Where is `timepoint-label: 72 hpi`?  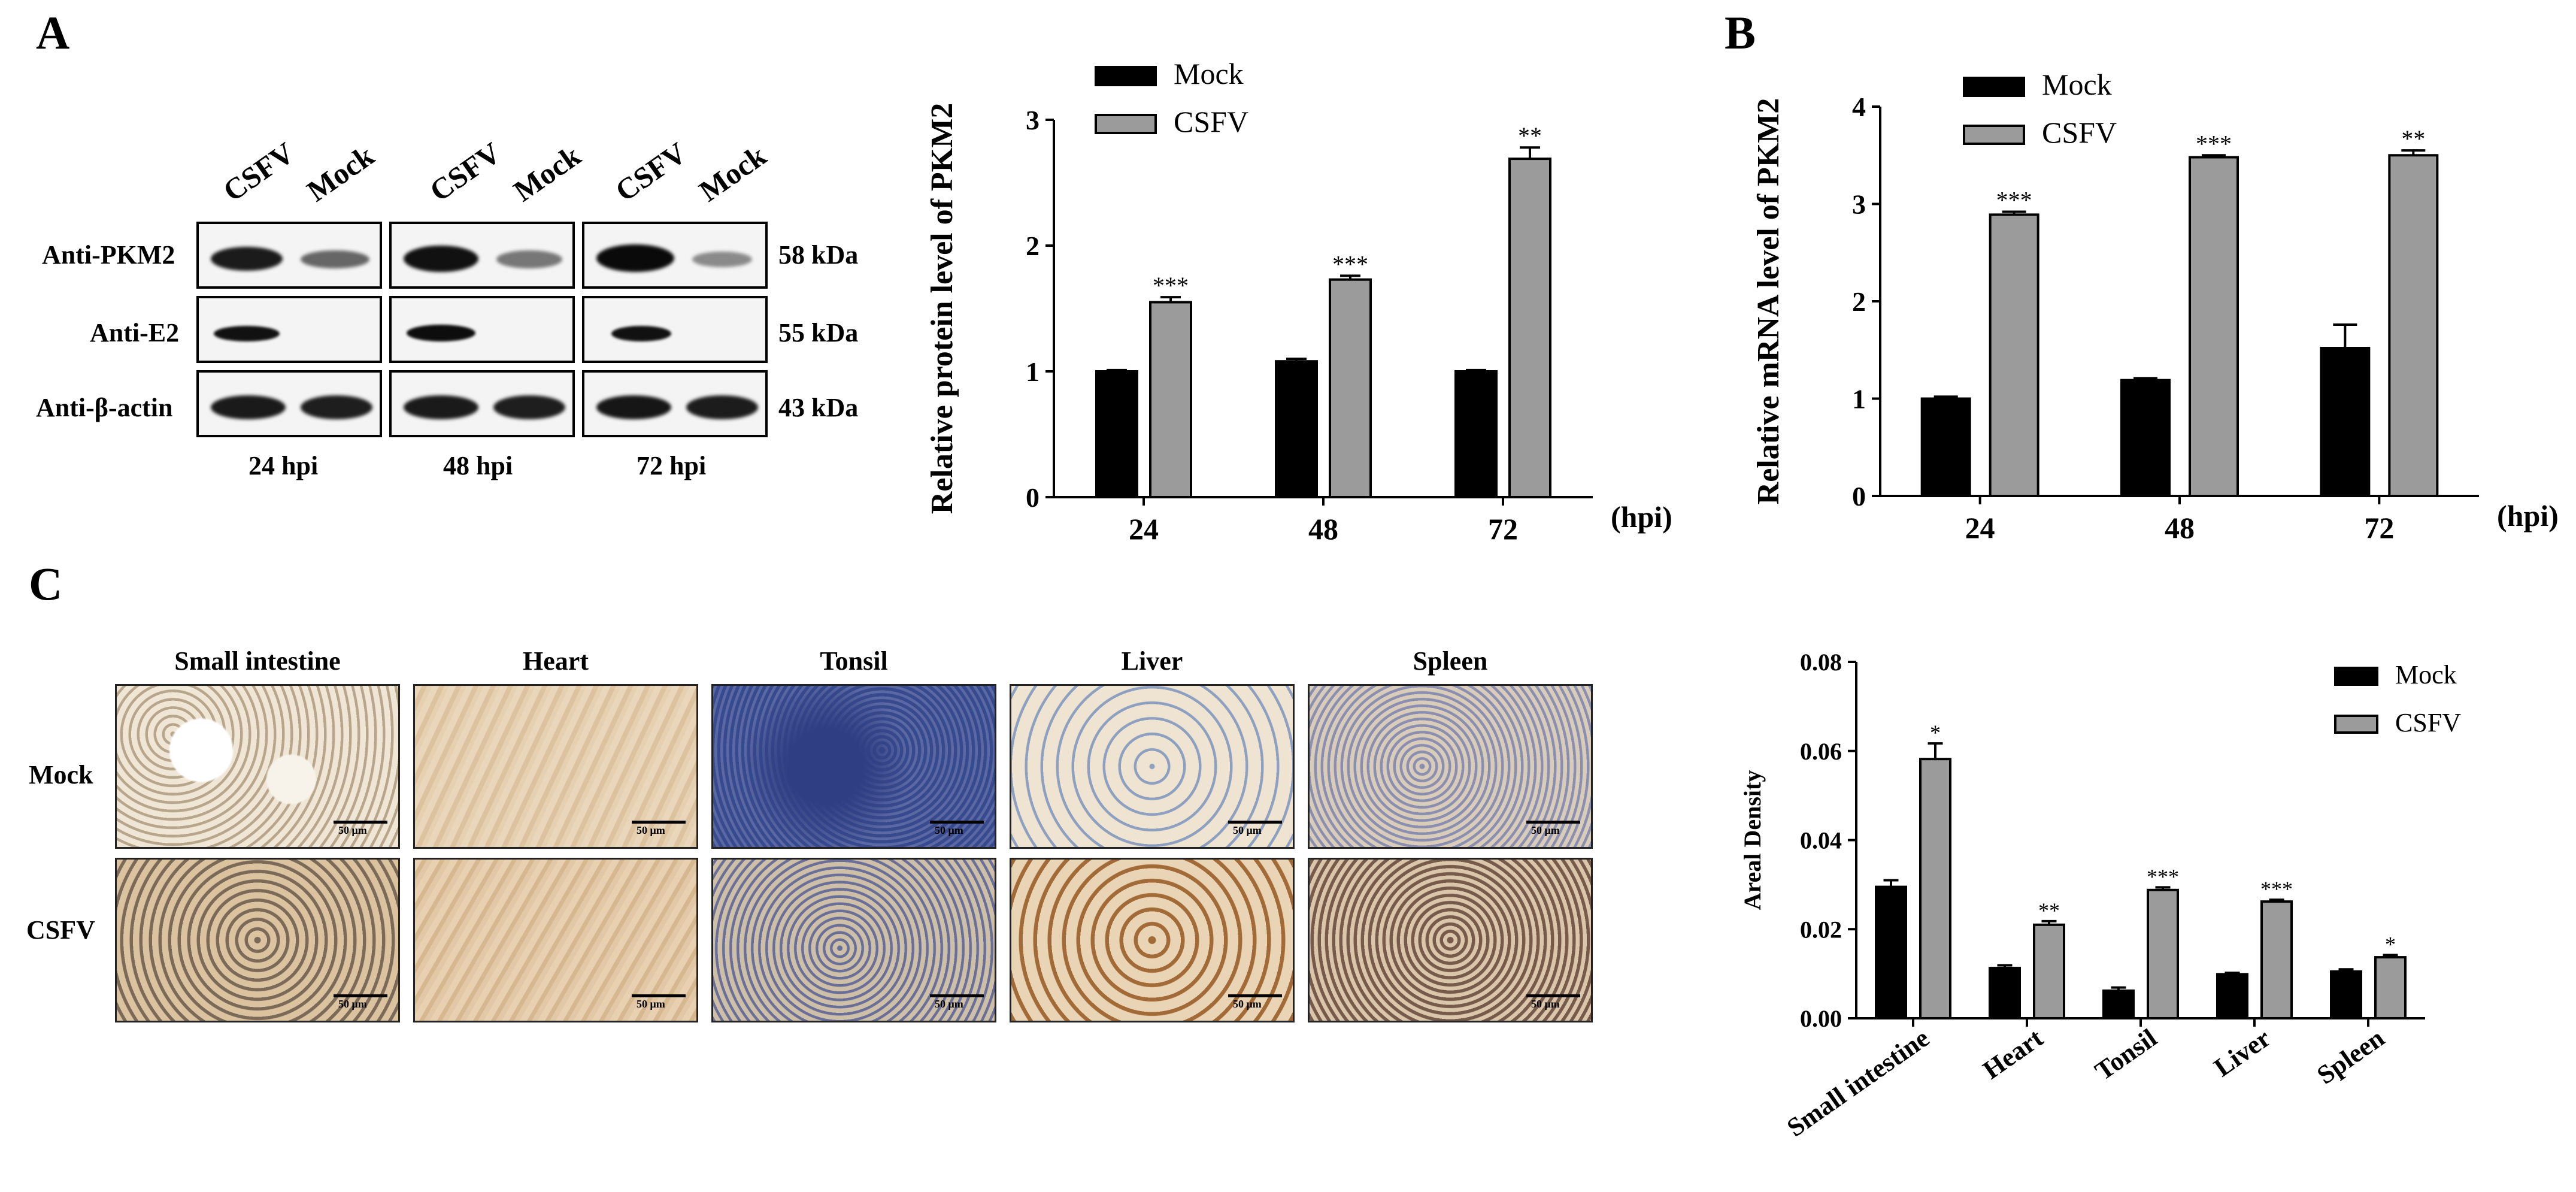
timepoint-label: 72 hpi is located at coordinates (672, 465).